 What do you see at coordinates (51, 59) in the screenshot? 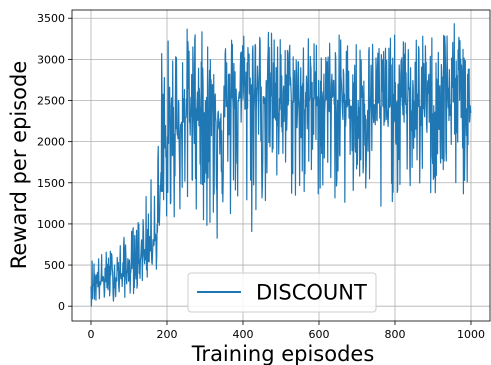
I see `y-tick-label: 3000` at bounding box center [51, 59].